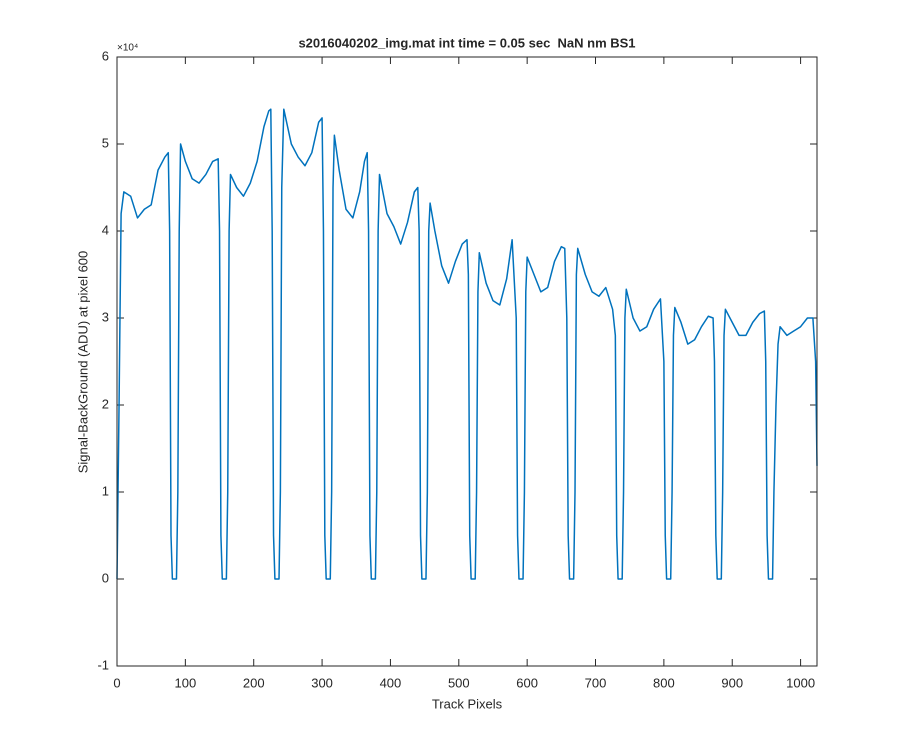 This screenshot has height=750, width=900. Describe the element at coordinates (105, 55) in the screenshot. I see `y-tick-label: 6` at that location.